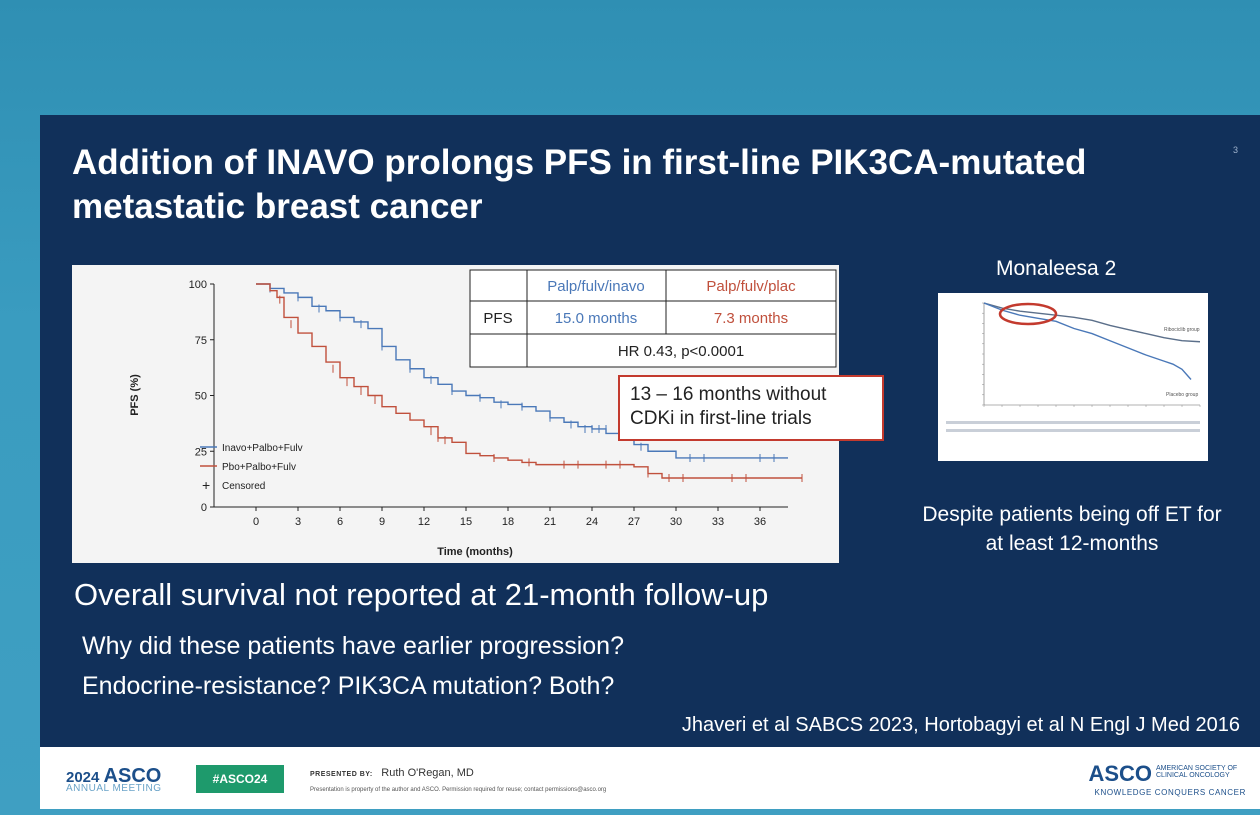  I want to click on y-tick-label: 25, so click(201, 452).